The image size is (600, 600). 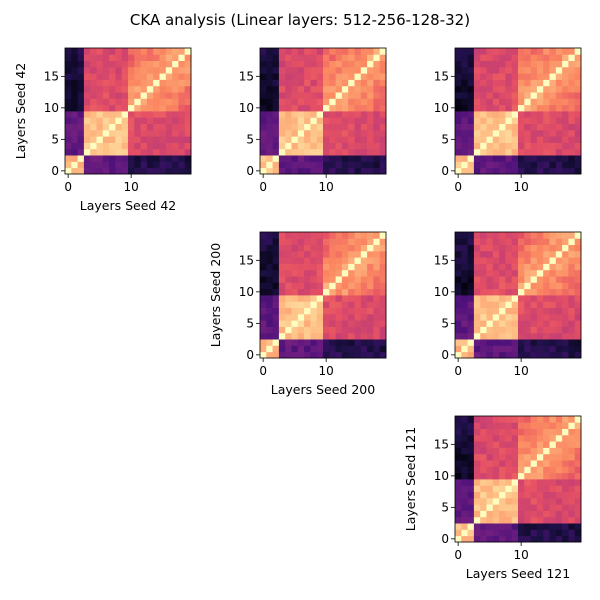 What do you see at coordinates (55, 139) in the screenshot?
I see `y-tick-label: 5` at bounding box center [55, 139].